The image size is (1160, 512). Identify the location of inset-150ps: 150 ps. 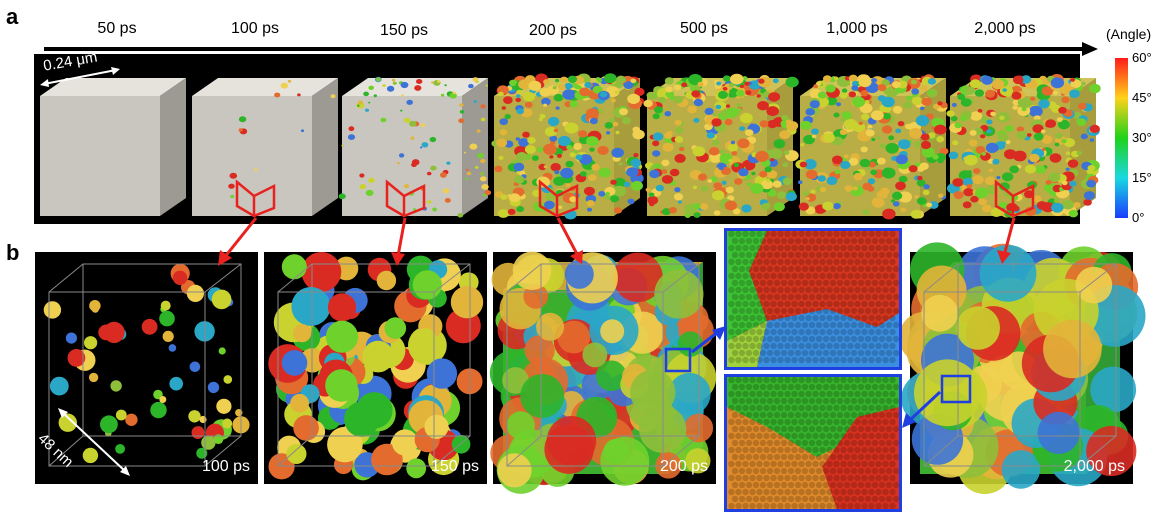
(375, 368).